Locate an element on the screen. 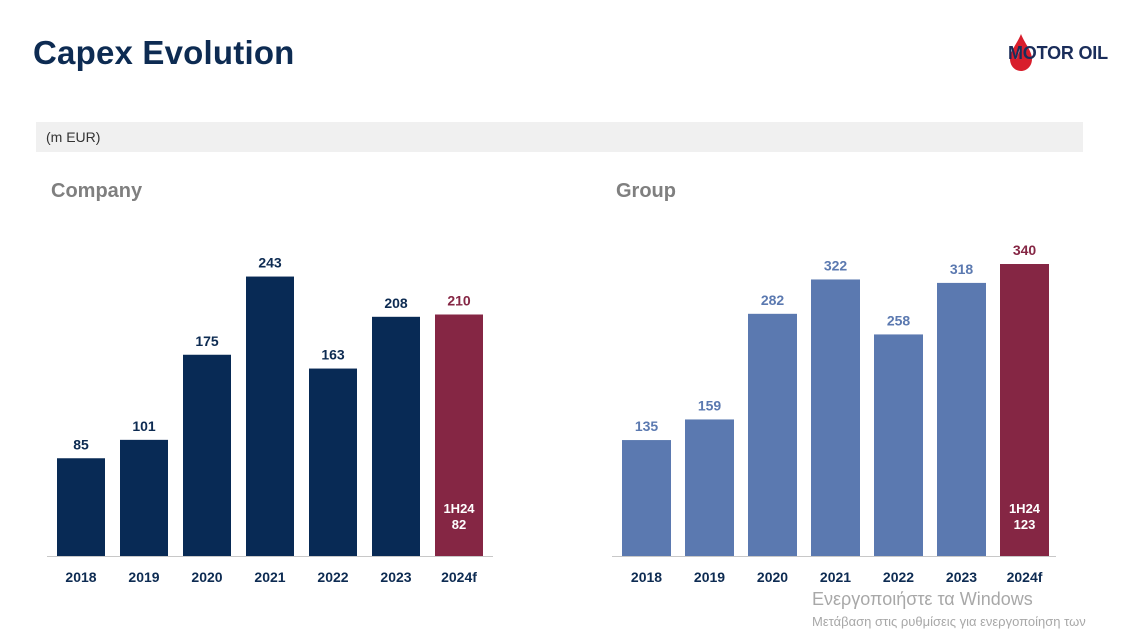 This screenshot has width=1137, height=636. group-bar-2021 is located at coordinates (835, 417).